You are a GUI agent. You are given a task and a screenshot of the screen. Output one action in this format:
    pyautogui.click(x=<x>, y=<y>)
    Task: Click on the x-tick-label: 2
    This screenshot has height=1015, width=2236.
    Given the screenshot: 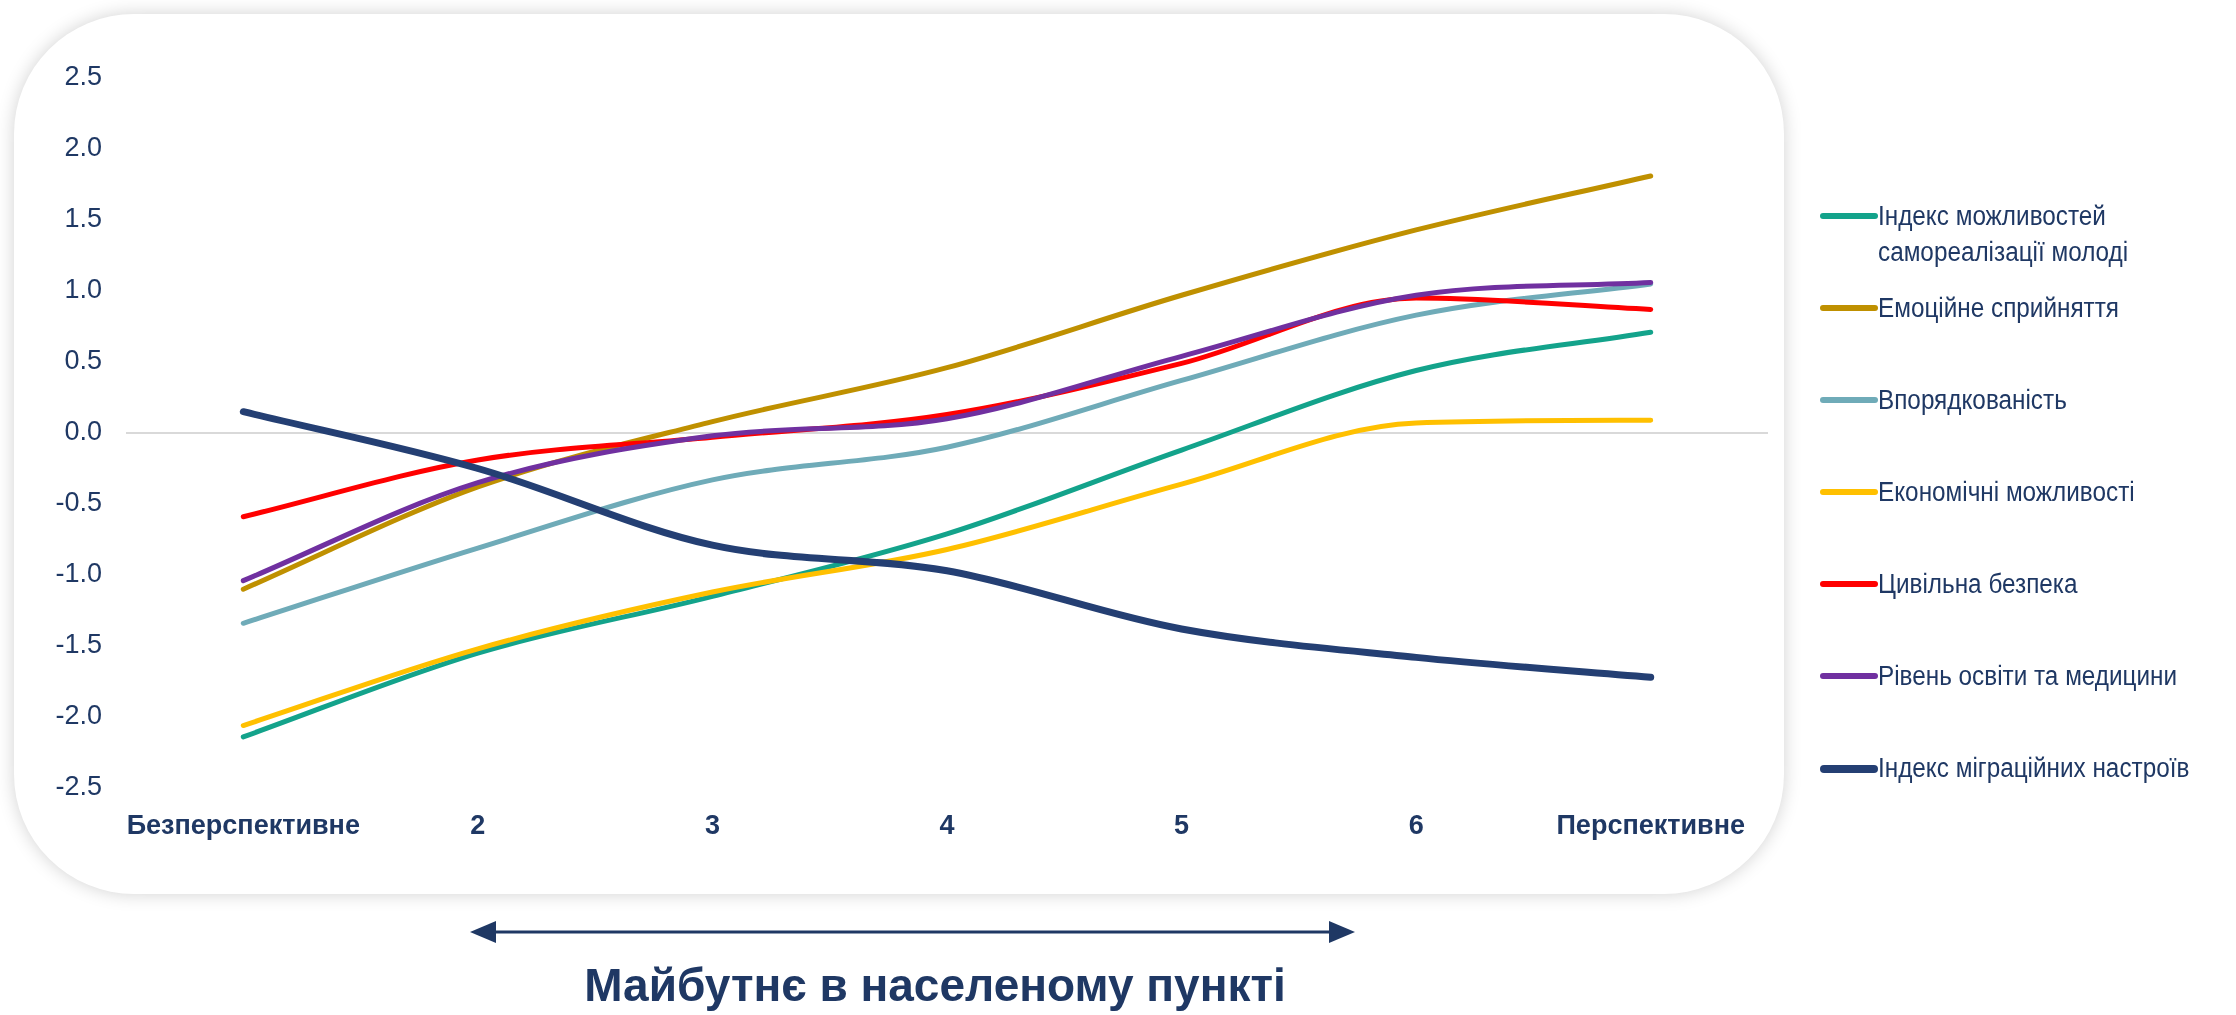 What is the action you would take?
    pyautogui.click(x=478, y=824)
    